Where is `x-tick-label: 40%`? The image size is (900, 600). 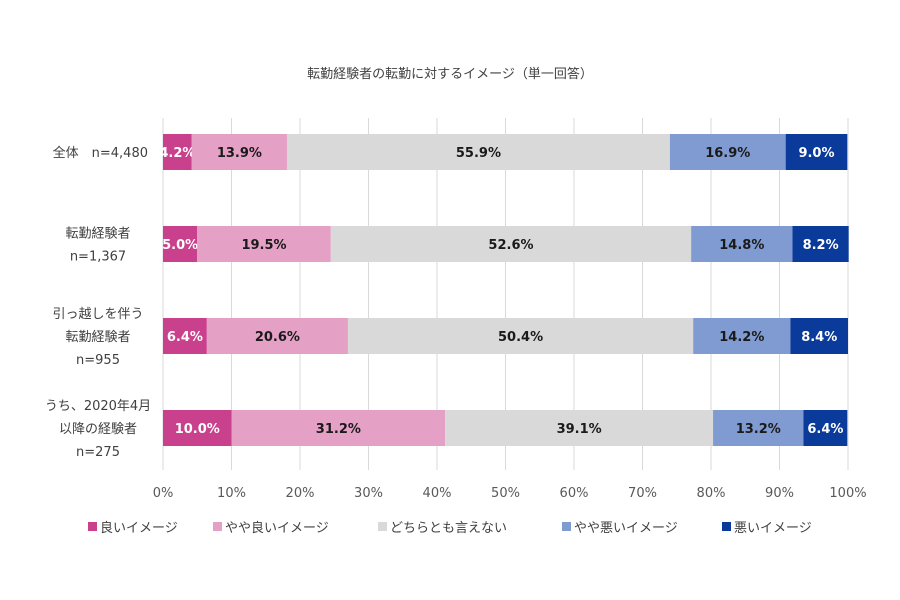
x-tick-label: 40% is located at coordinates (437, 493).